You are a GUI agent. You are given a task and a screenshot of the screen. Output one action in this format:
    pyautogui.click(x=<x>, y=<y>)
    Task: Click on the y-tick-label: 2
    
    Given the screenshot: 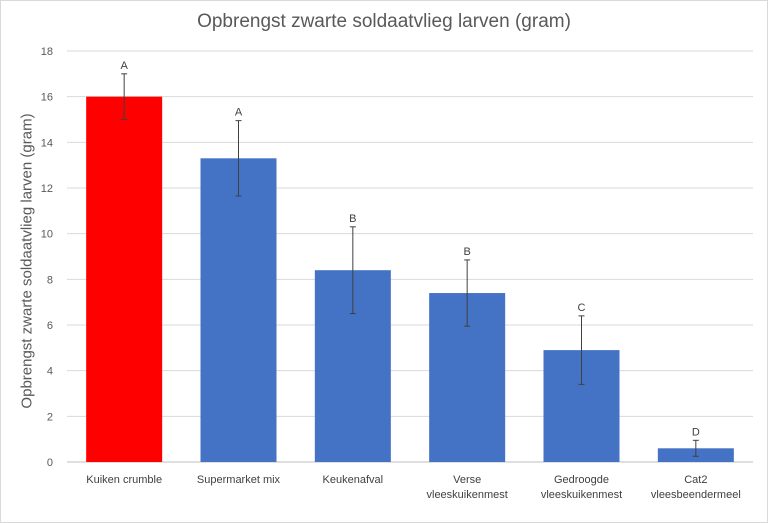 What is the action you would take?
    pyautogui.click(x=50, y=417)
    